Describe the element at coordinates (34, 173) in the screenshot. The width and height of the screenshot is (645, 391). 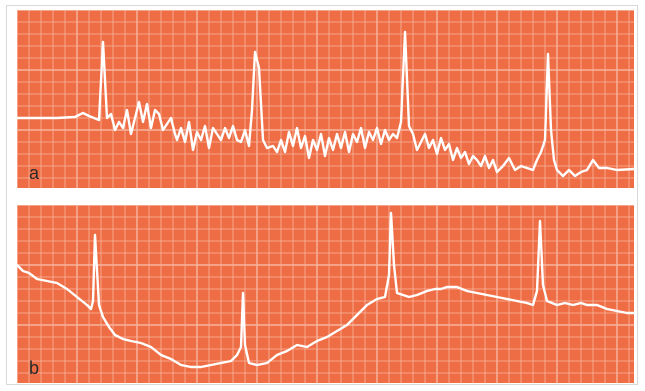
I see `panel-label-a: a` at that location.